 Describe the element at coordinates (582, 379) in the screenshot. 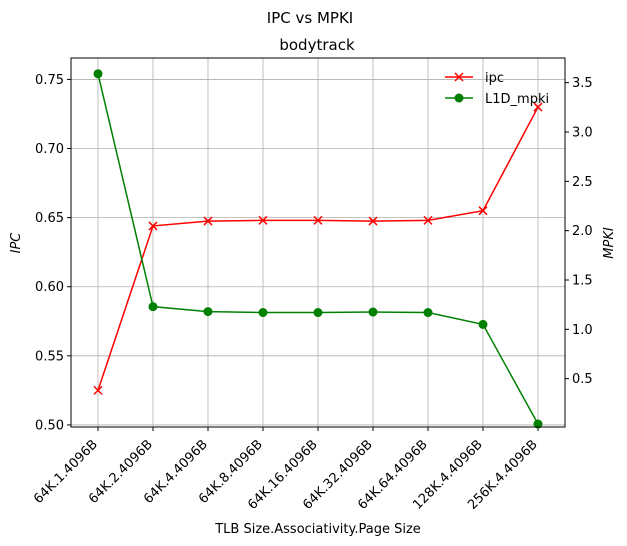

I see `y-tick-label-right: 0.5` at that location.